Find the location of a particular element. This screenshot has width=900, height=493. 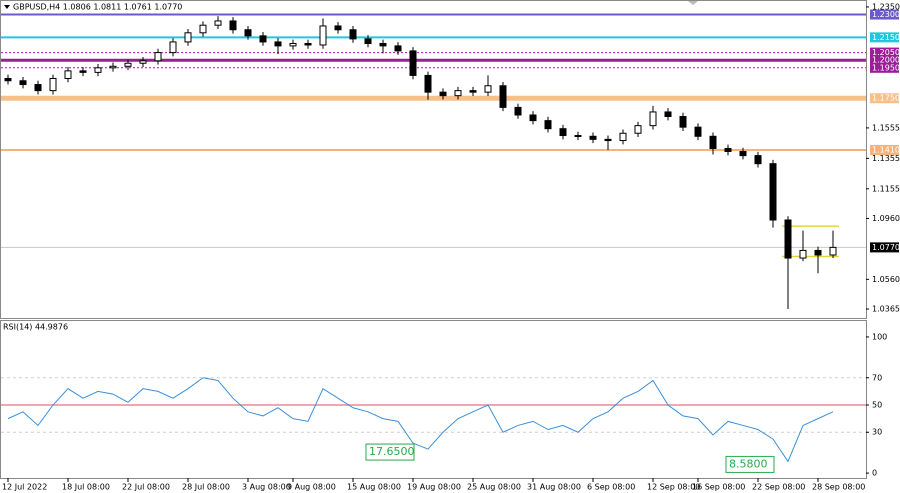

y-tick-label: 1.0560 is located at coordinates (886, 279).